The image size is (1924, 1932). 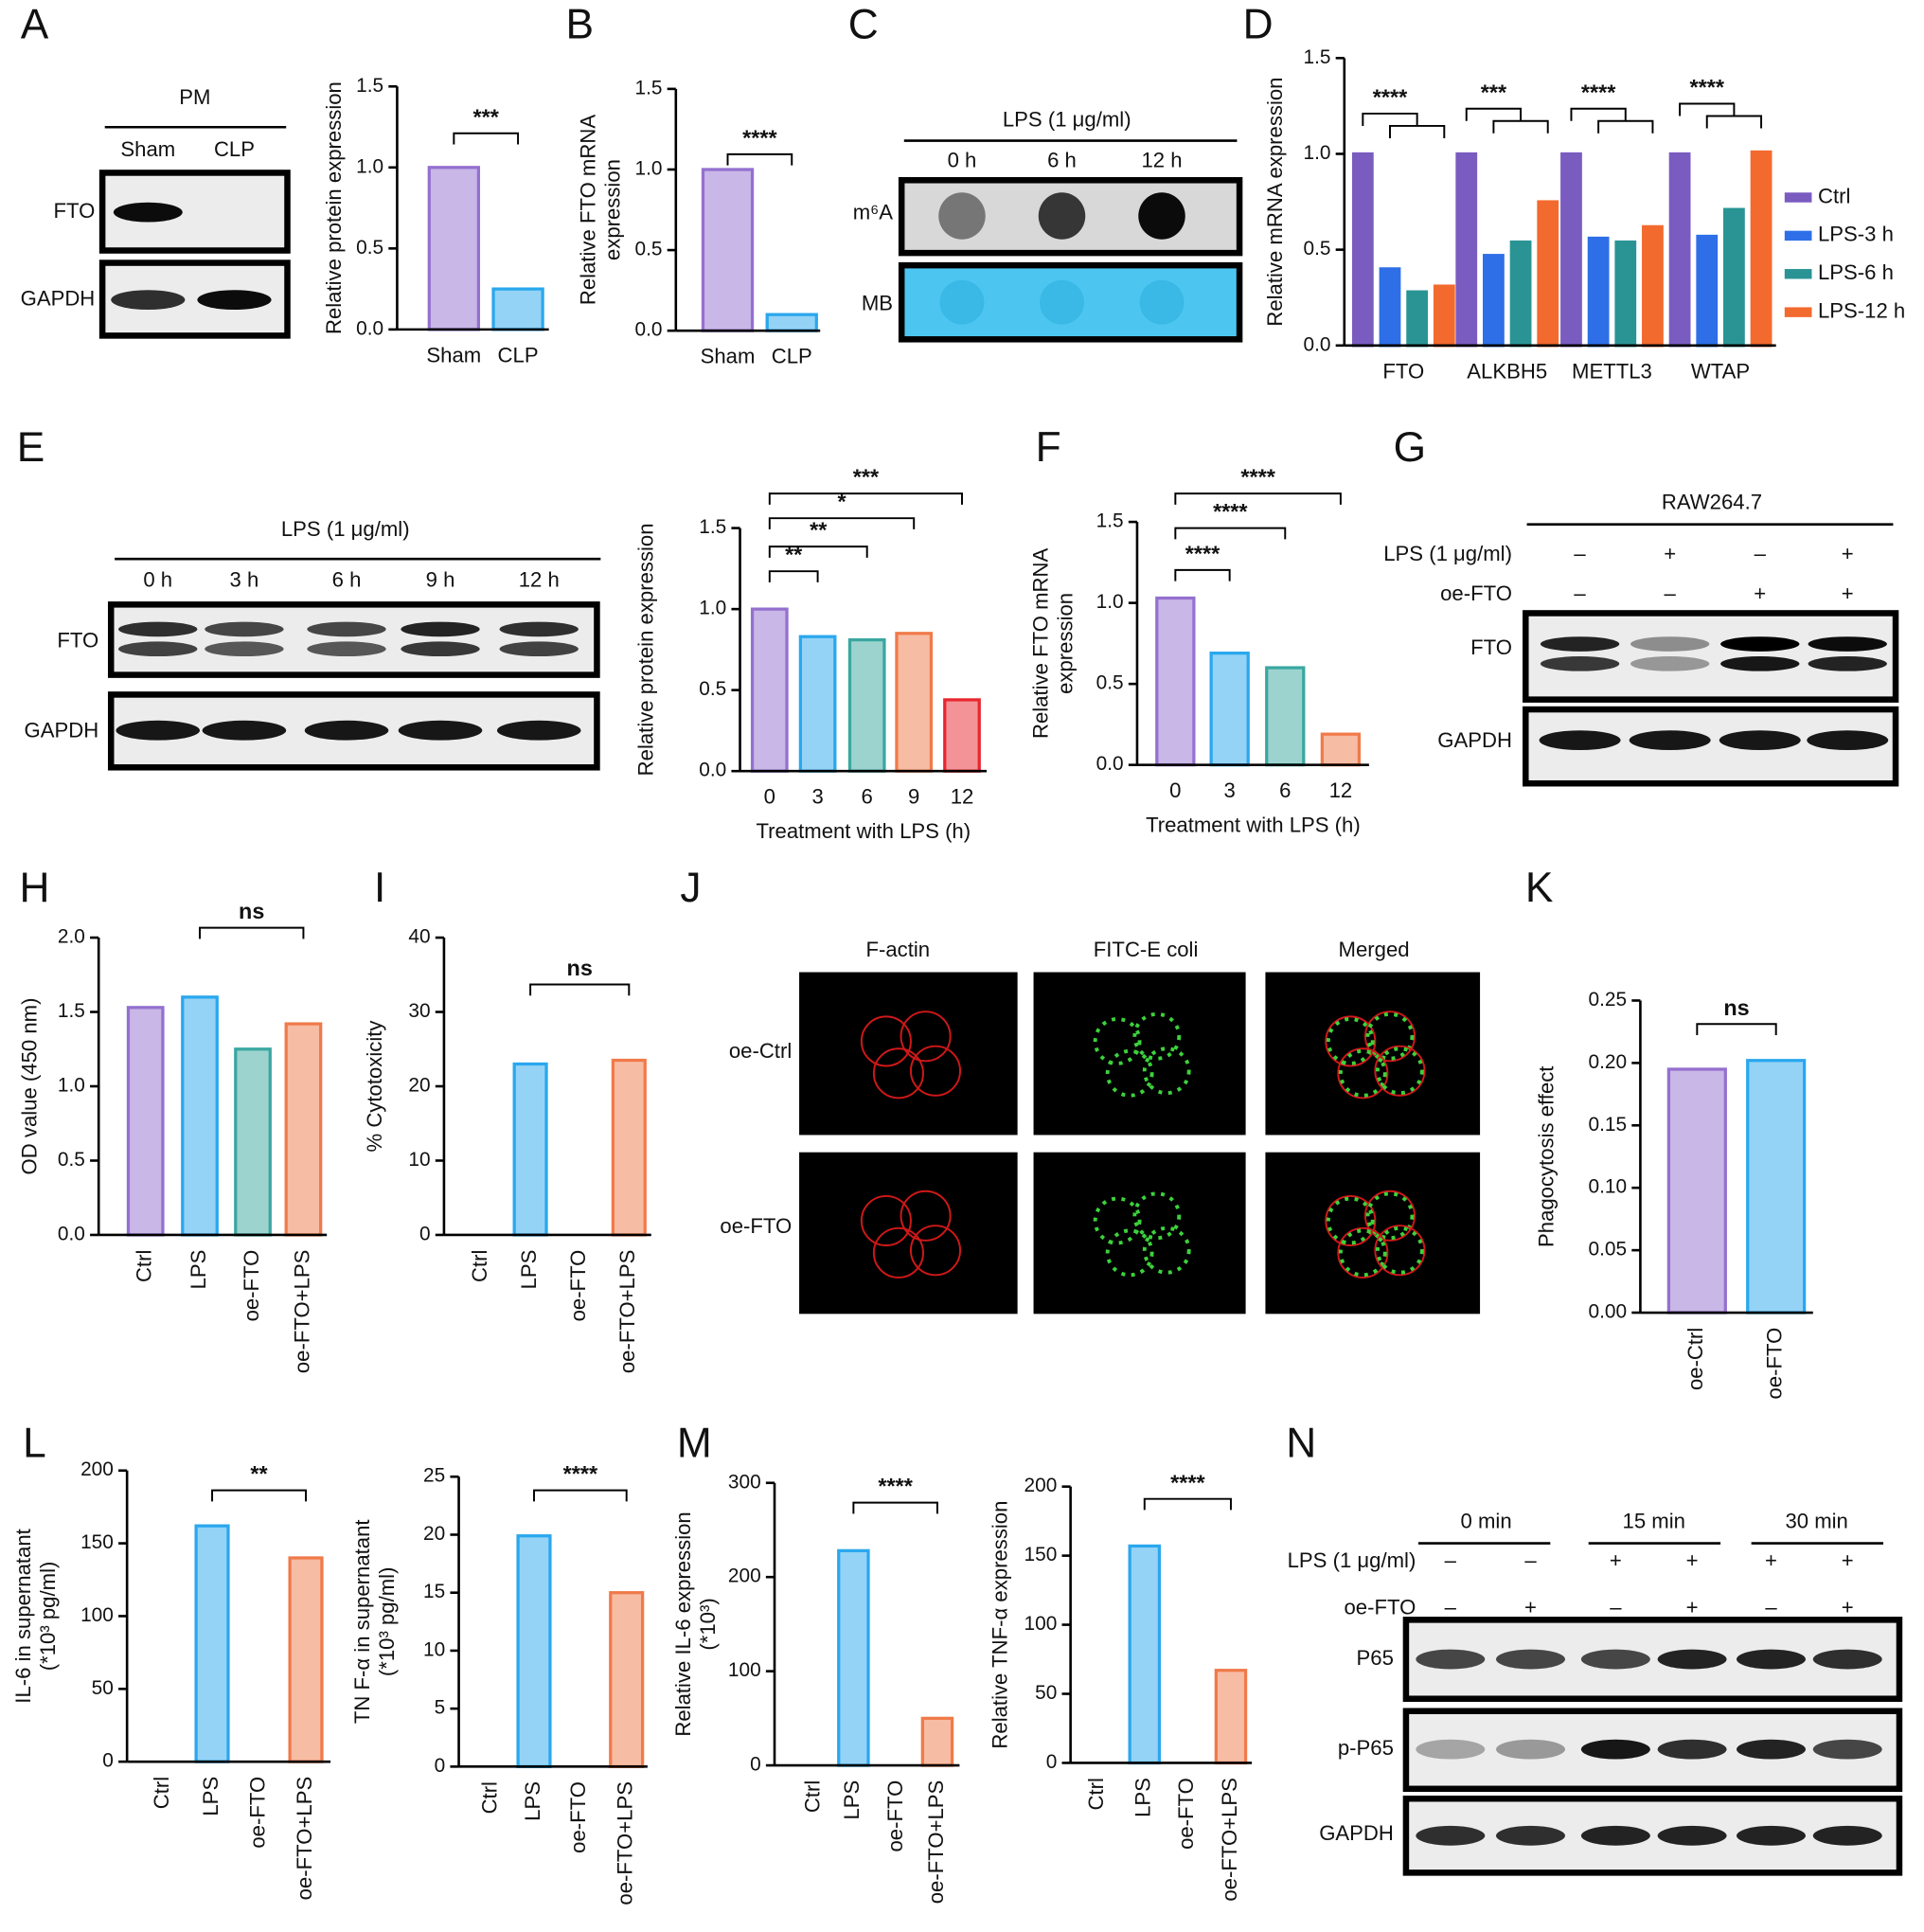 What do you see at coordinates (962, 302) in the screenshot?
I see `dot` at bounding box center [962, 302].